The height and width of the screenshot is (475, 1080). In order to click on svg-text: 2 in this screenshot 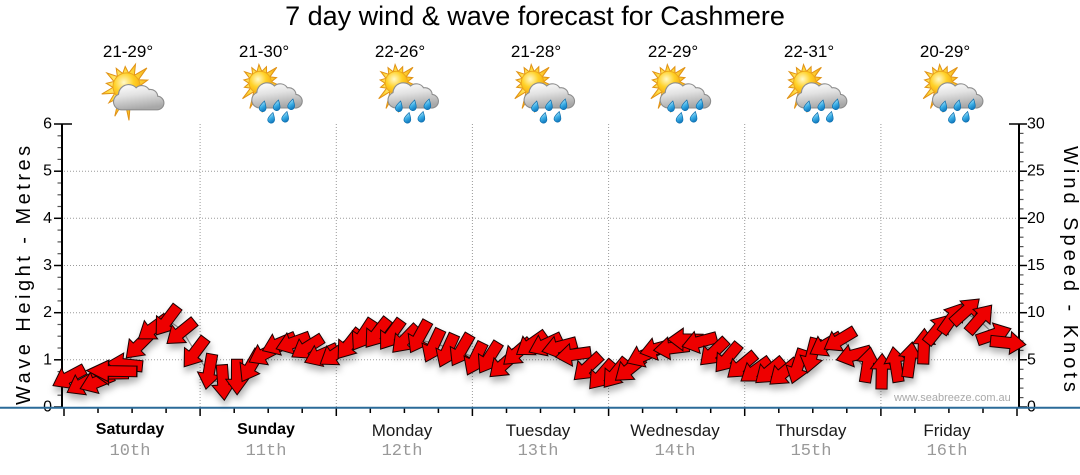, I will do `click(47, 312)`.